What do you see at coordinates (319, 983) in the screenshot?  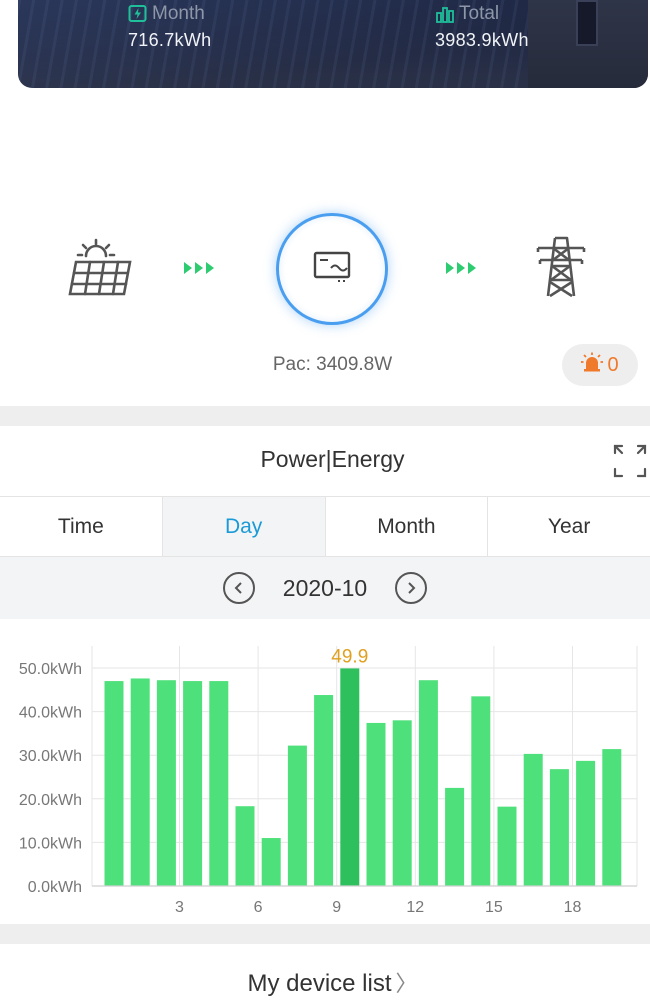 I see `device-list-label: My device list` at bounding box center [319, 983].